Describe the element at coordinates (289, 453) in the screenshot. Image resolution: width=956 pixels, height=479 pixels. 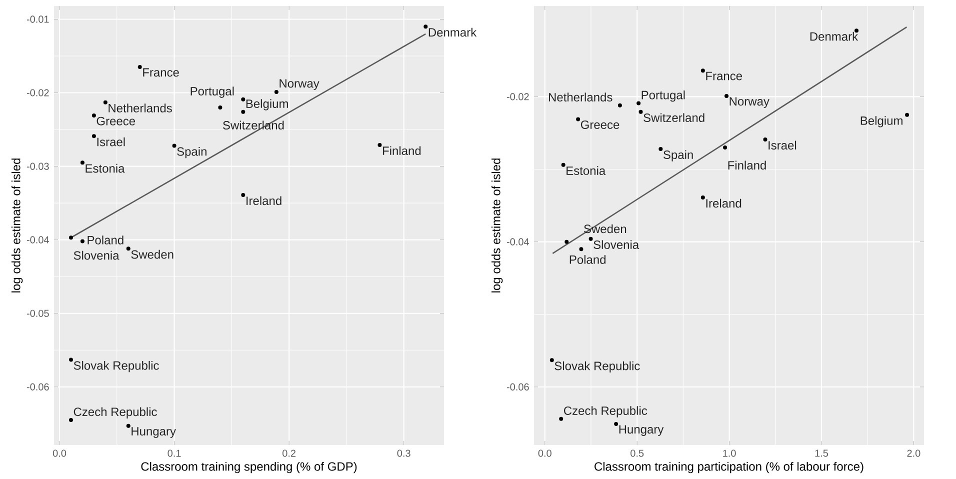
I see `x-tick-label: 0.2` at that location.